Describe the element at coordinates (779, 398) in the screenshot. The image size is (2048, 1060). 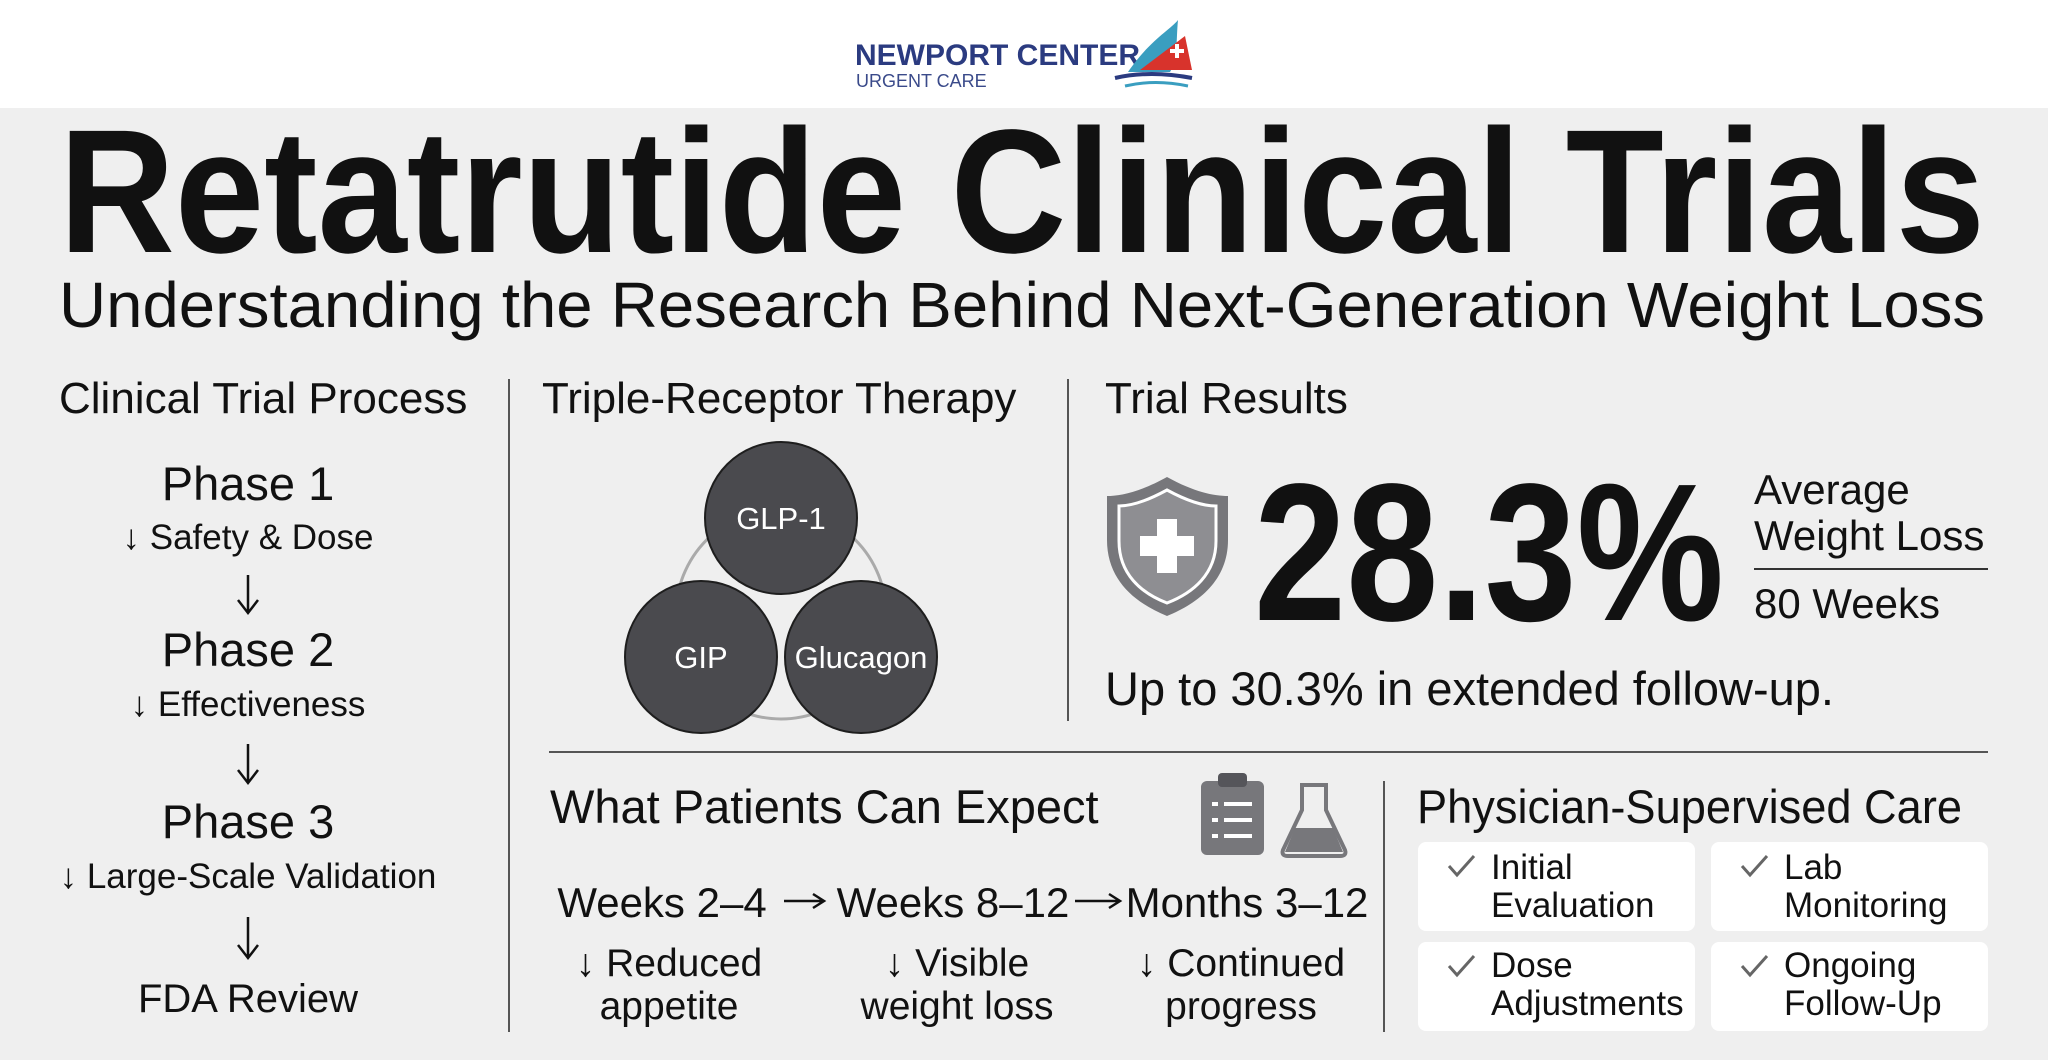
I see `section-heading: Triple-Receptor Therapy` at that location.